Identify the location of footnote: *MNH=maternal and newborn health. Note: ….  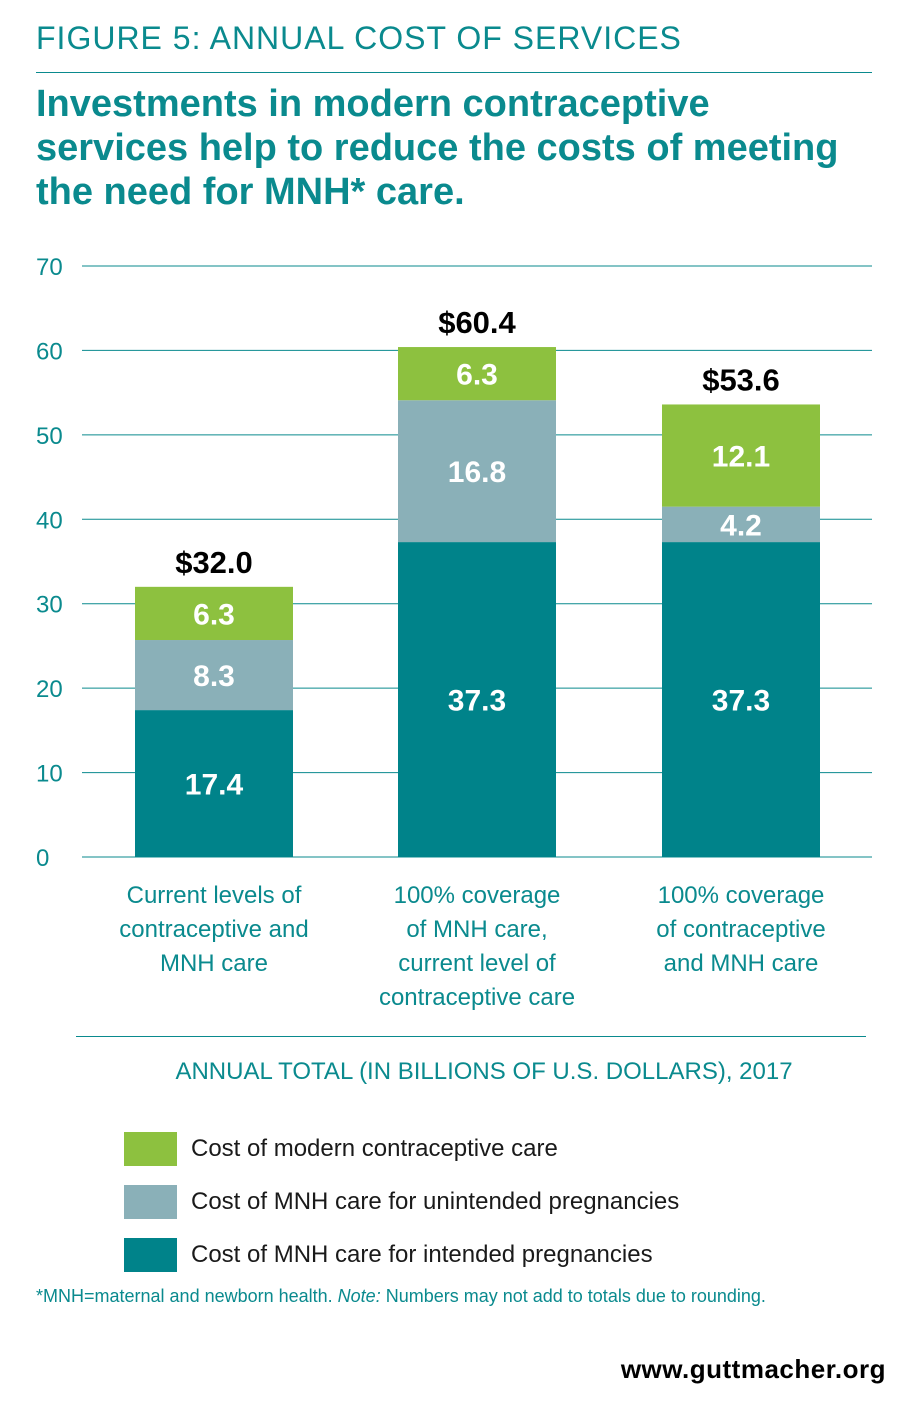
(401, 1296).